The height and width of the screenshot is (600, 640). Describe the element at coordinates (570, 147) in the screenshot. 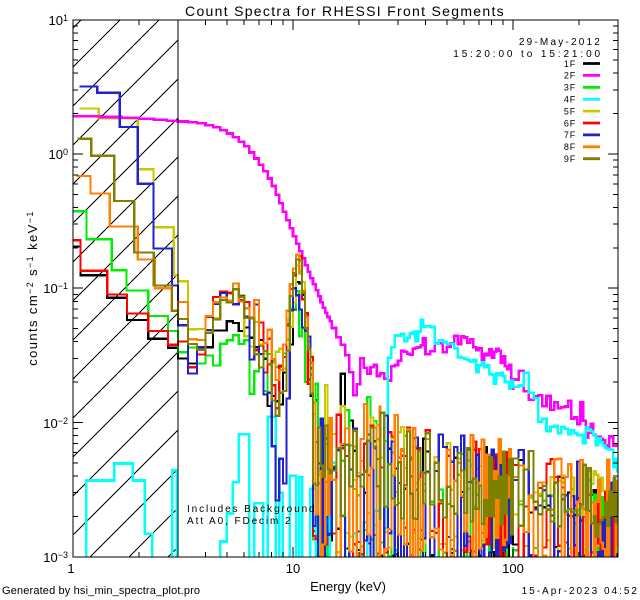

I see `svg-text: 8F` at that location.